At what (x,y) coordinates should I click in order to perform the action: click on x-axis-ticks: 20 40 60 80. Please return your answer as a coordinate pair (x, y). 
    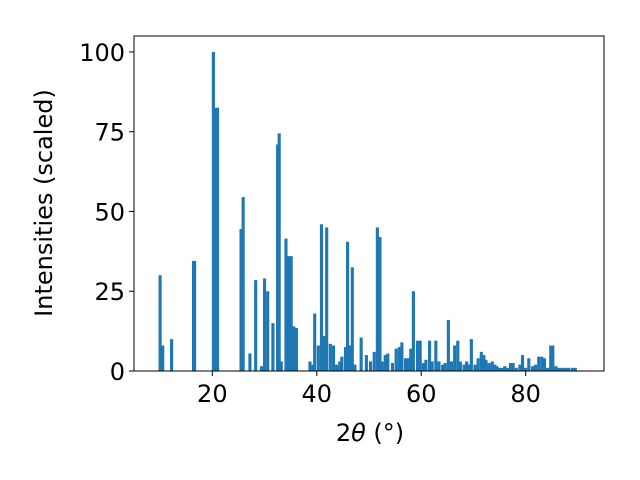
    Looking at the image, I should click on (369, 389).